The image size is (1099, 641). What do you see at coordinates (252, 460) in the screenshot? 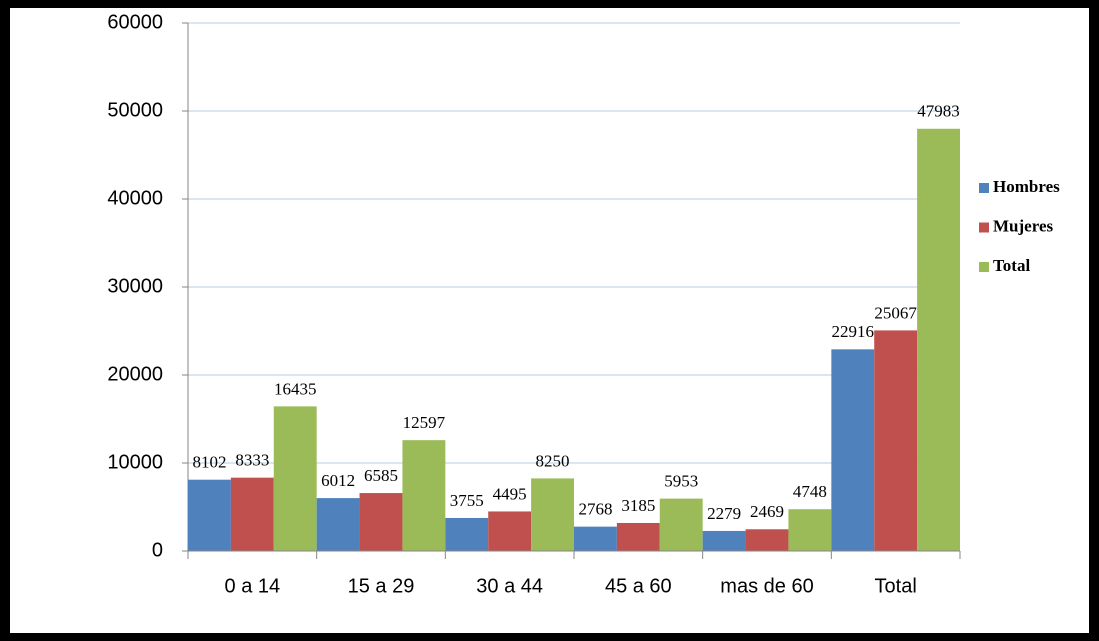
I see `data-label: 8333` at bounding box center [252, 460].